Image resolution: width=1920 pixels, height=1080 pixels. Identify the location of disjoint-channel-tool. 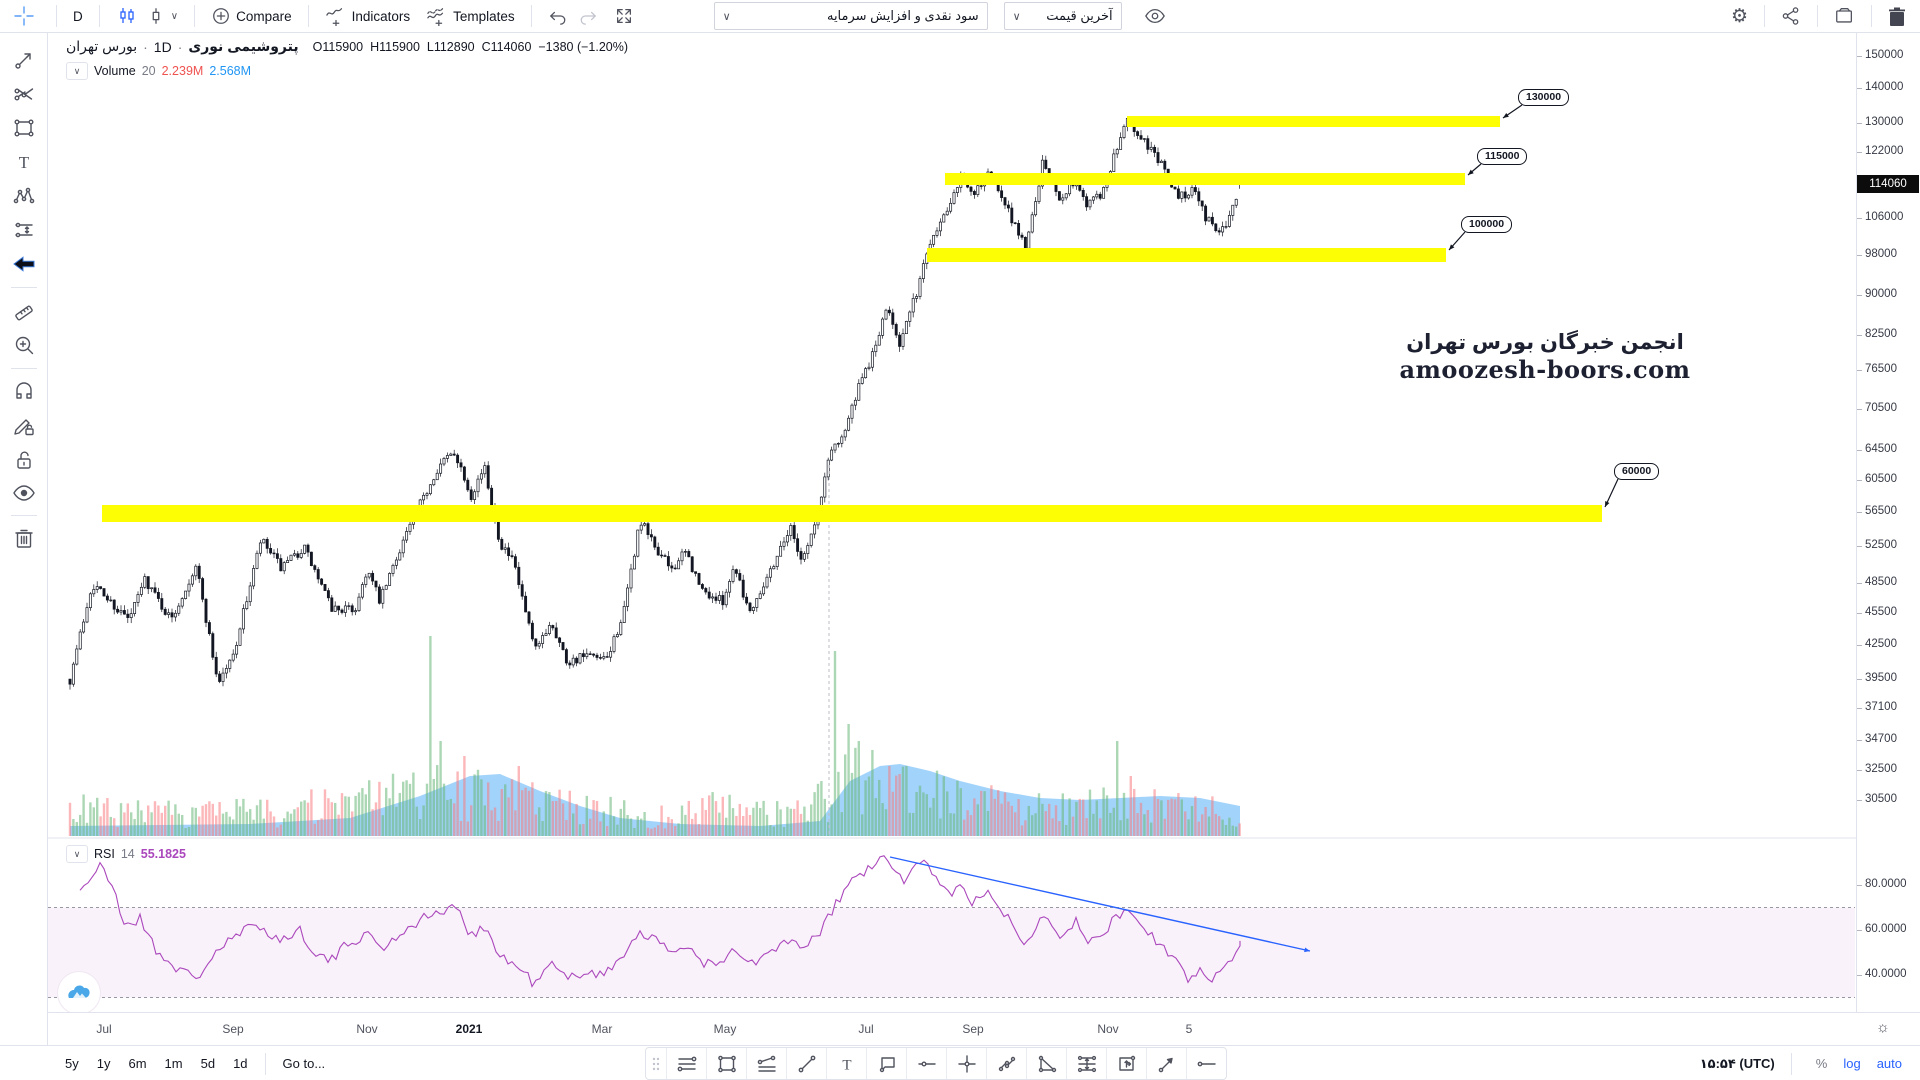
(766, 1063).